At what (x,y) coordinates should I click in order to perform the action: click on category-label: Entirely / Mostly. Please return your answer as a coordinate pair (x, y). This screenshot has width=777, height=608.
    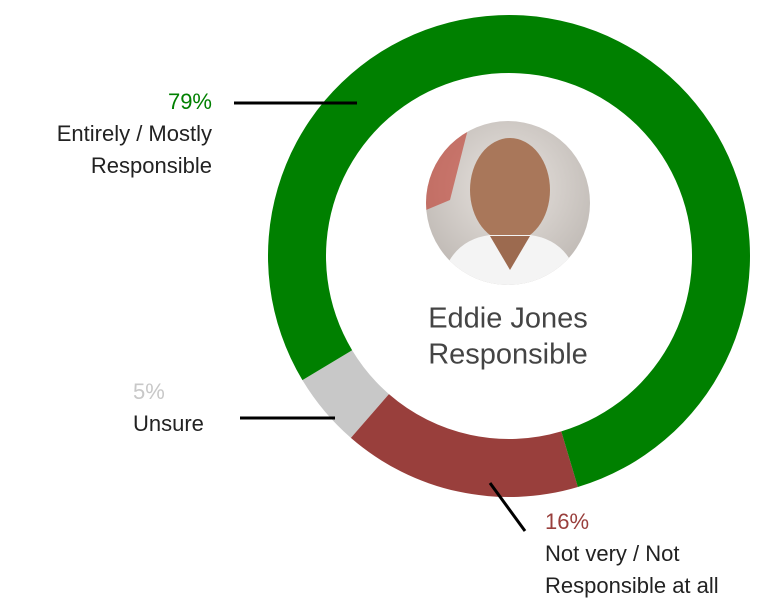
    Looking at the image, I should click on (134, 133).